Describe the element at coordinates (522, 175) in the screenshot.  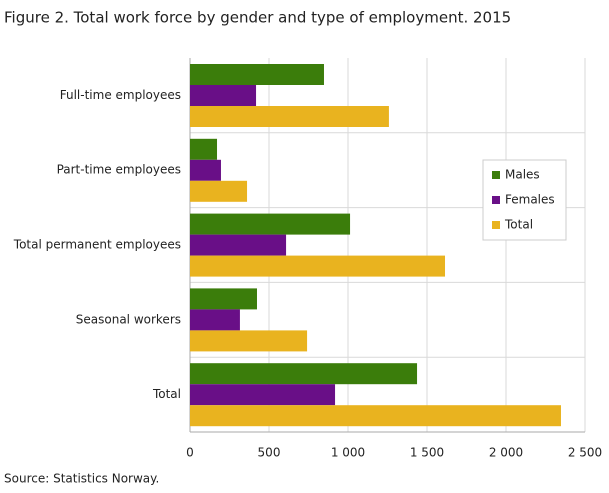
I see `legend-label: Males` at that location.